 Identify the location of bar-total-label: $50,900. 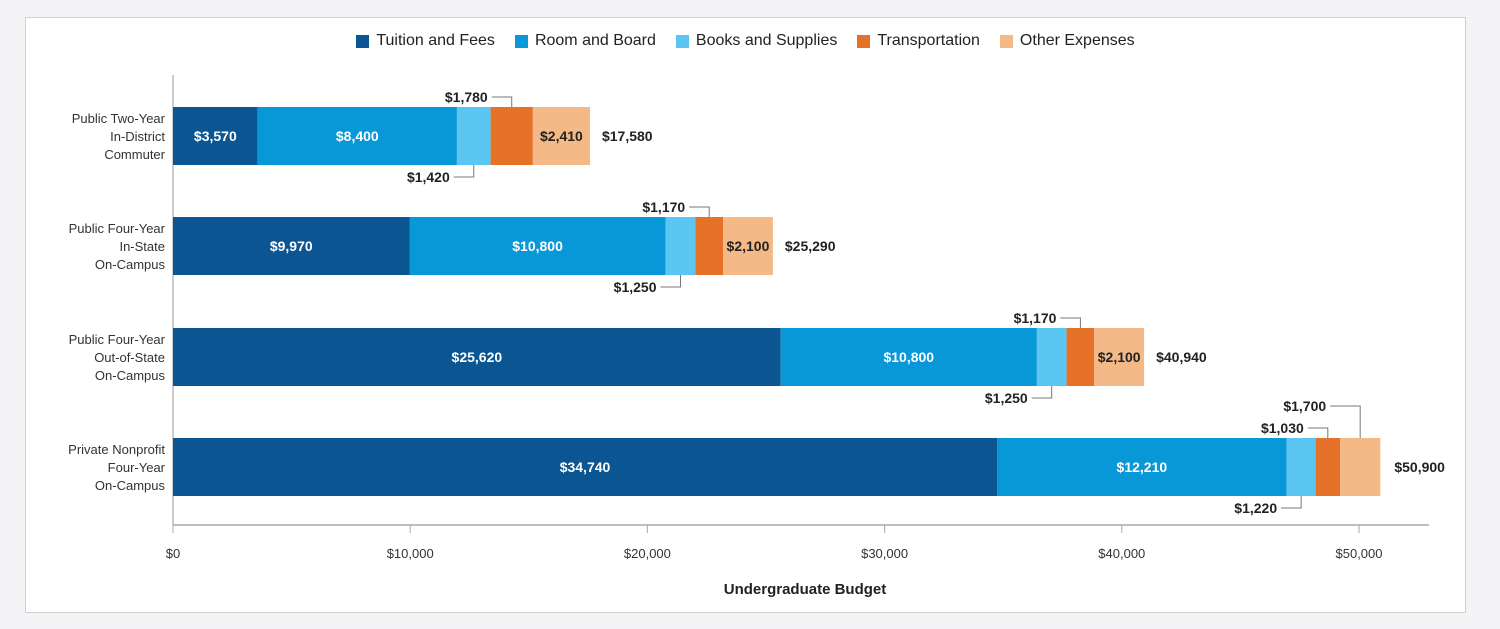
(1419, 467).